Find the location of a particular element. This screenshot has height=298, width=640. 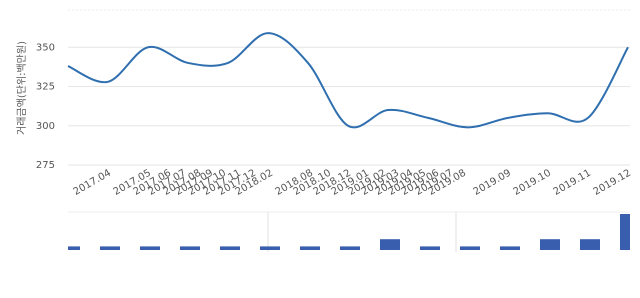

y-tick-label: 300 is located at coordinates (45, 126).